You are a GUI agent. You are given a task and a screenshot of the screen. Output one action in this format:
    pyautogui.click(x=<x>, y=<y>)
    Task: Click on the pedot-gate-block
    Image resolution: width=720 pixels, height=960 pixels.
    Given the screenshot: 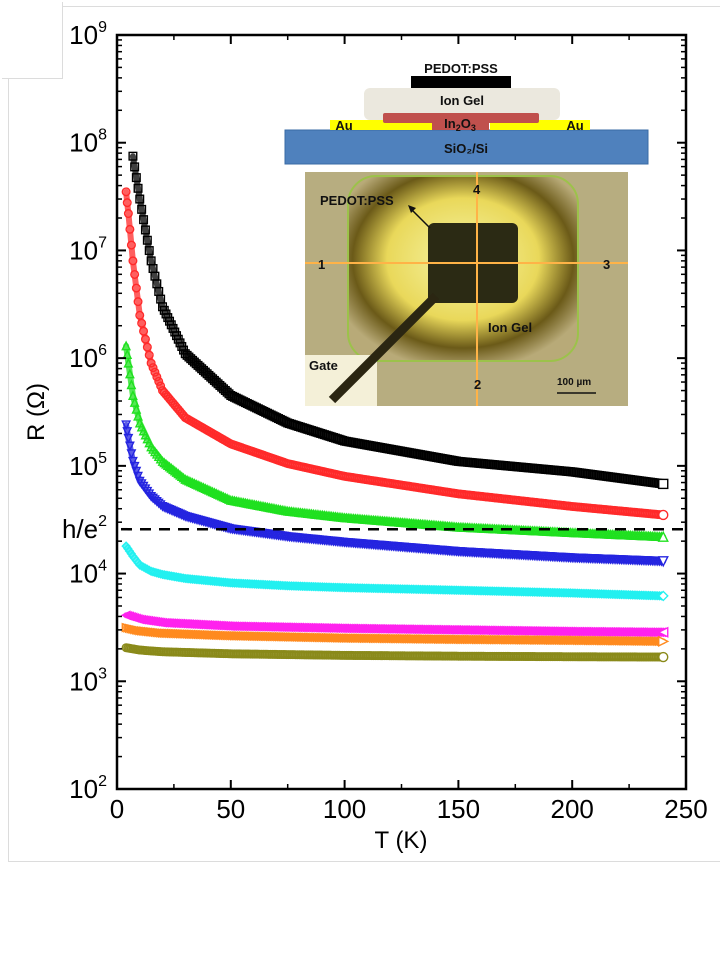 What is the action you would take?
    pyautogui.click(x=461, y=82)
    